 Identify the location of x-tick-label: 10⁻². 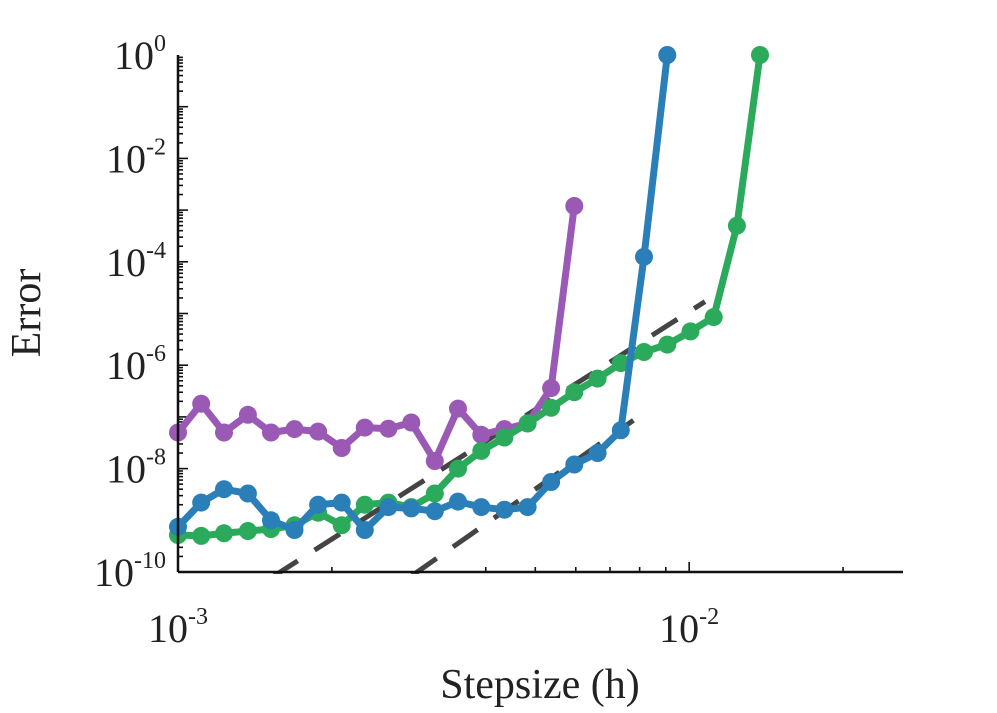
(689, 627).